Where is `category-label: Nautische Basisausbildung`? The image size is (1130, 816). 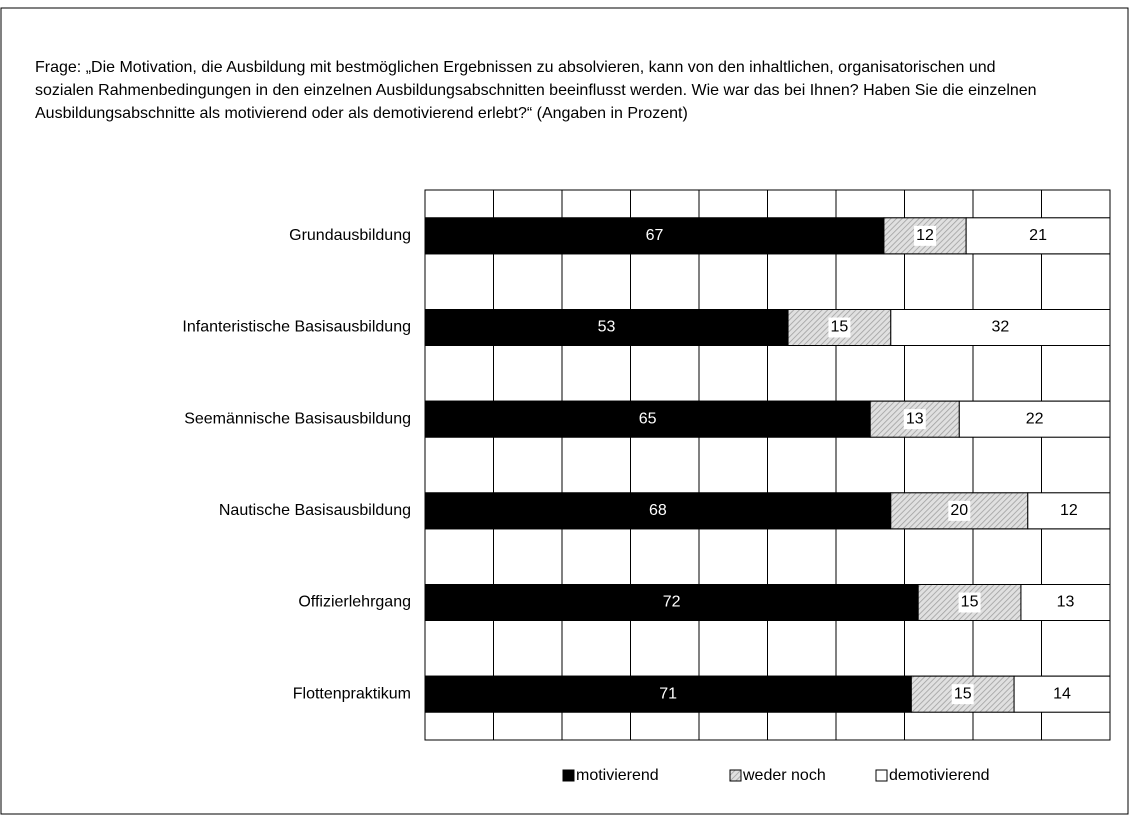
category-label: Nautische Basisausbildung is located at coordinates (315, 510).